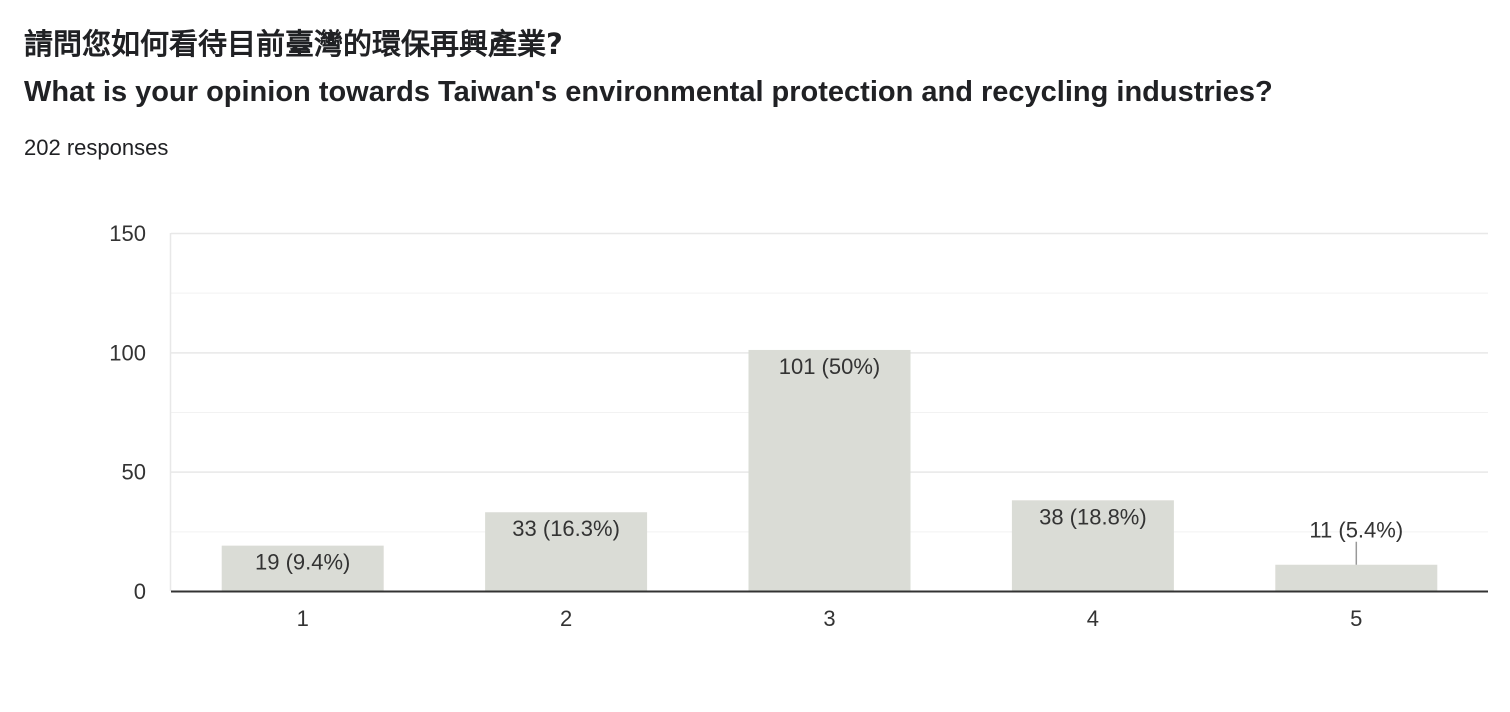 The width and height of the screenshot is (1510, 712). Describe the element at coordinates (302, 562) in the screenshot. I see `bar-data-label: 19 (9.4%)` at that location.